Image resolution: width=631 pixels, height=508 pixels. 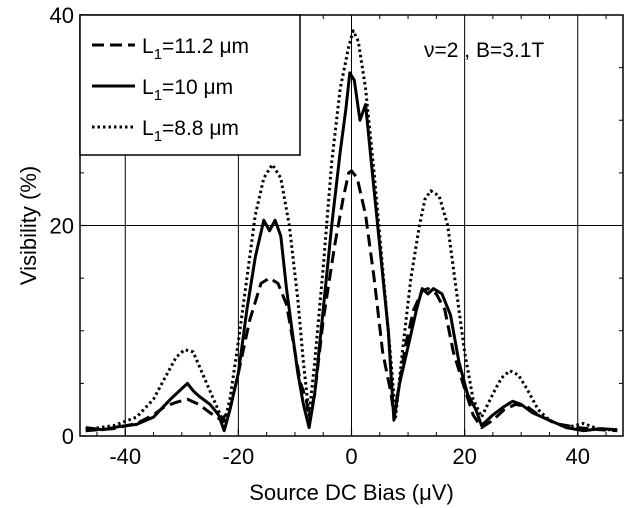 What do you see at coordinates (464, 456) in the screenshot?
I see `x-tick-label: 20` at bounding box center [464, 456].